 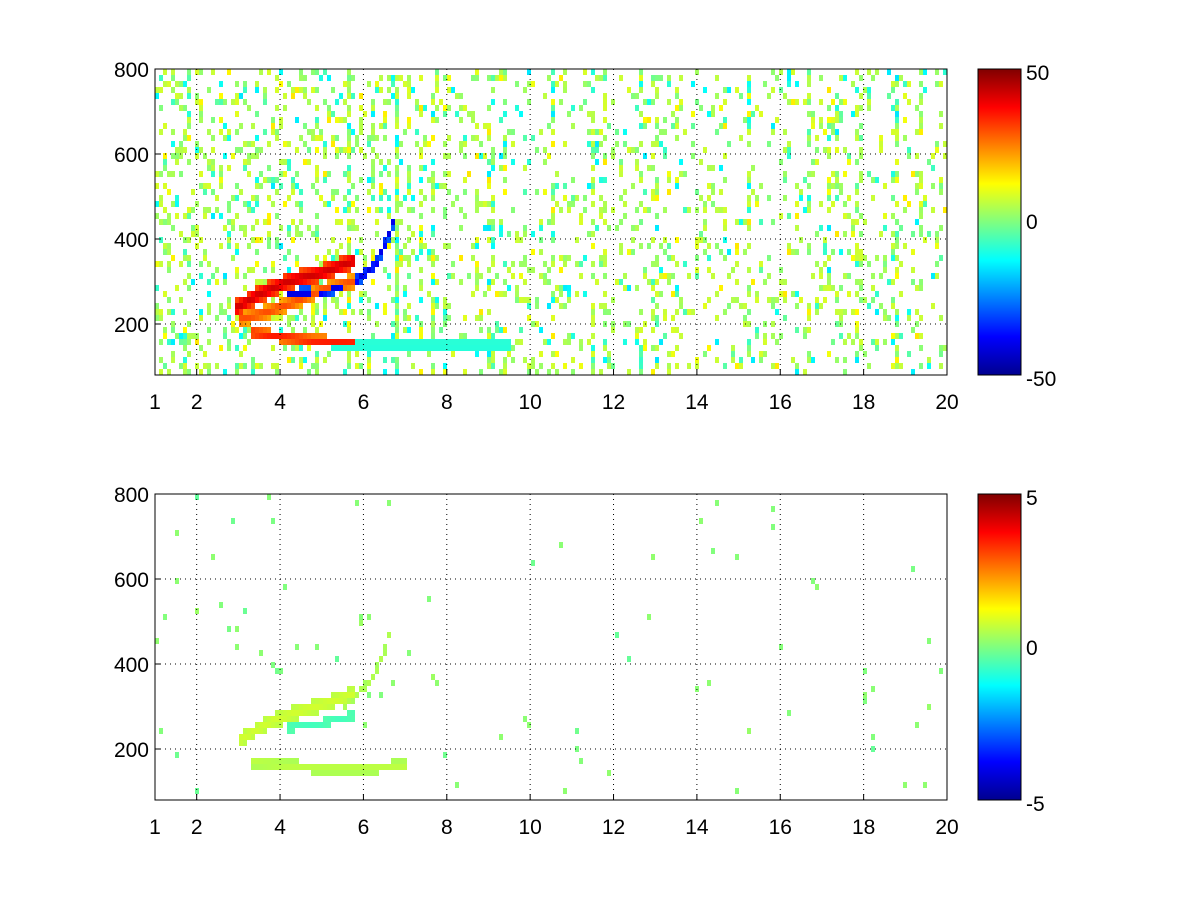 What do you see at coordinates (447, 402) in the screenshot?
I see `x-tick-label: 8` at bounding box center [447, 402].